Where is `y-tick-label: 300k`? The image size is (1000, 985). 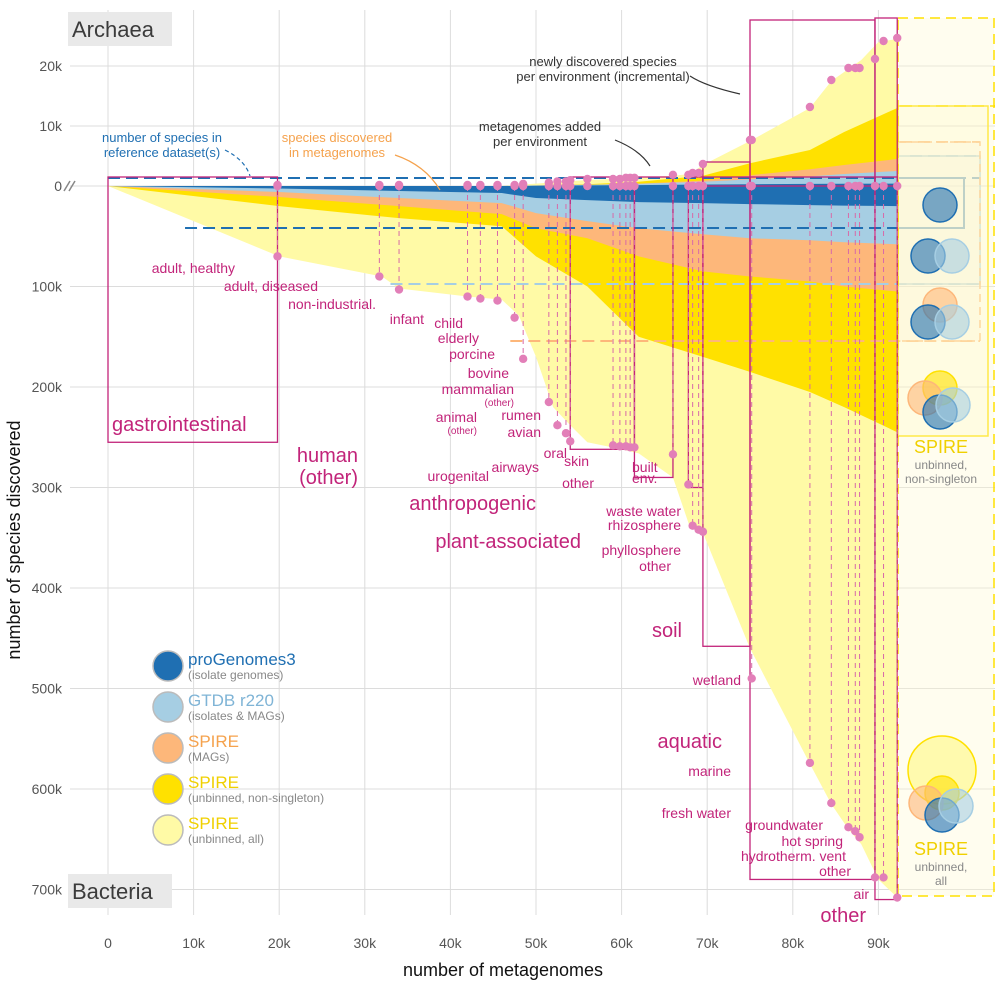 y-tick-label: 300k is located at coordinates (47, 488).